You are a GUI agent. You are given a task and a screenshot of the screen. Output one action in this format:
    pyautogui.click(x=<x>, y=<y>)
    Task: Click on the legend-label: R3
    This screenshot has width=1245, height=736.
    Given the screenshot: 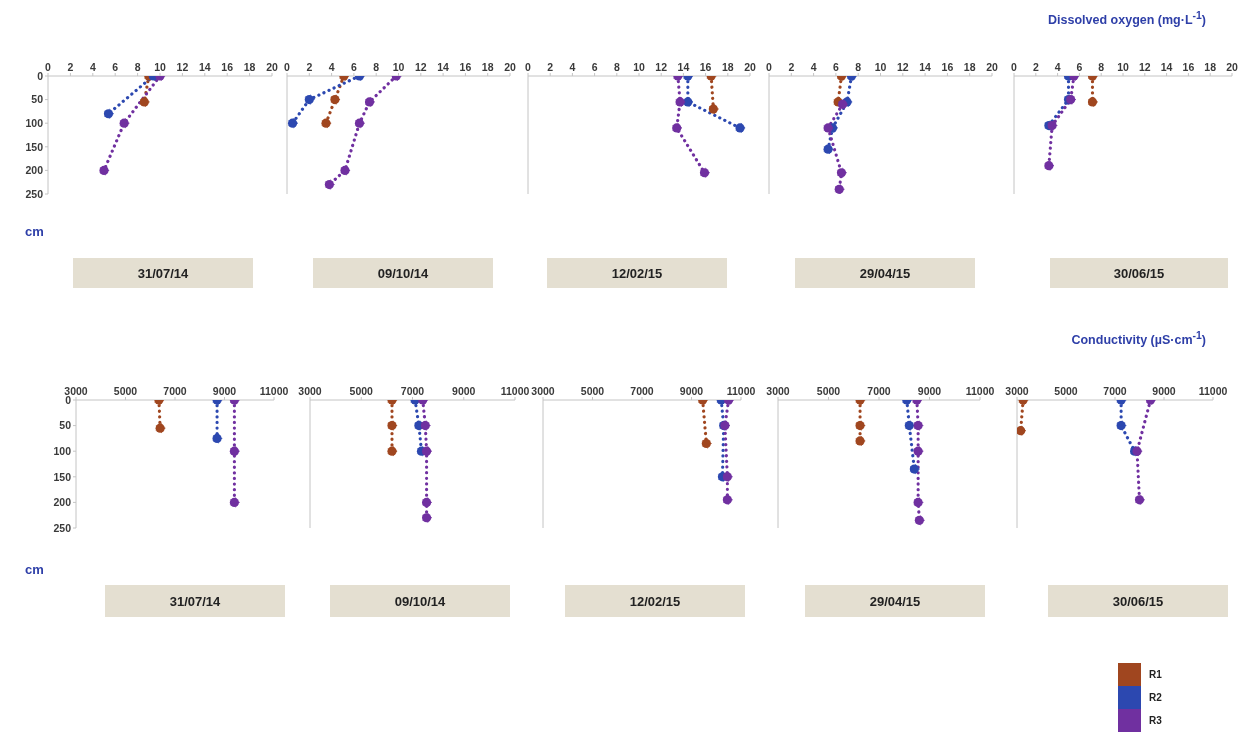 What is the action you would take?
    pyautogui.click(x=1155, y=720)
    